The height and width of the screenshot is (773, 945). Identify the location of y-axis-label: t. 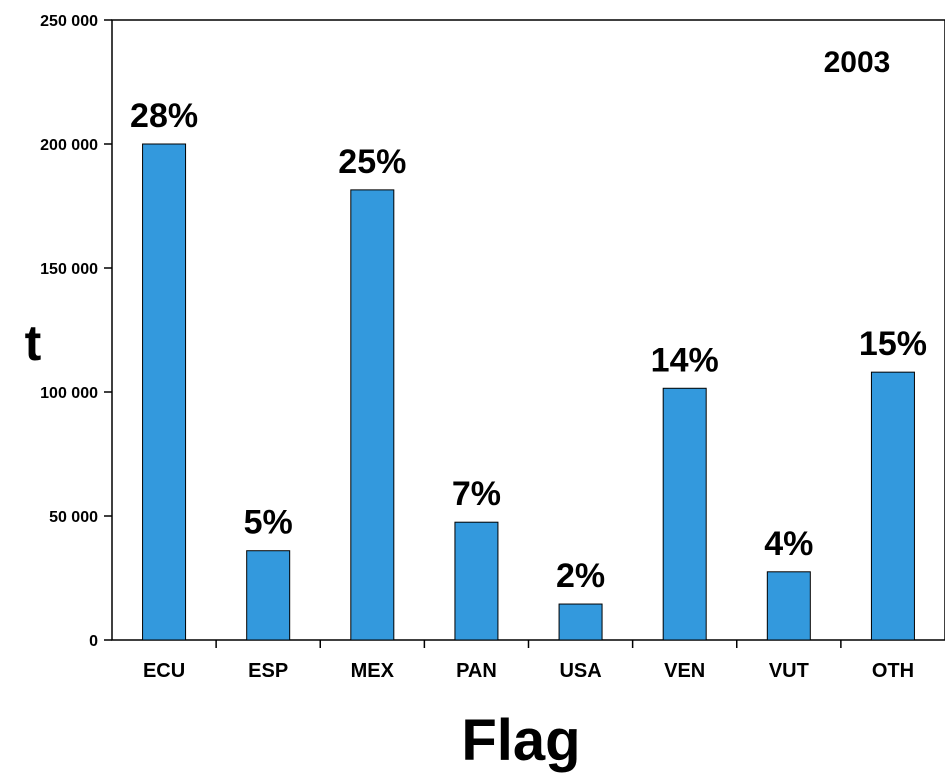
(33, 343).